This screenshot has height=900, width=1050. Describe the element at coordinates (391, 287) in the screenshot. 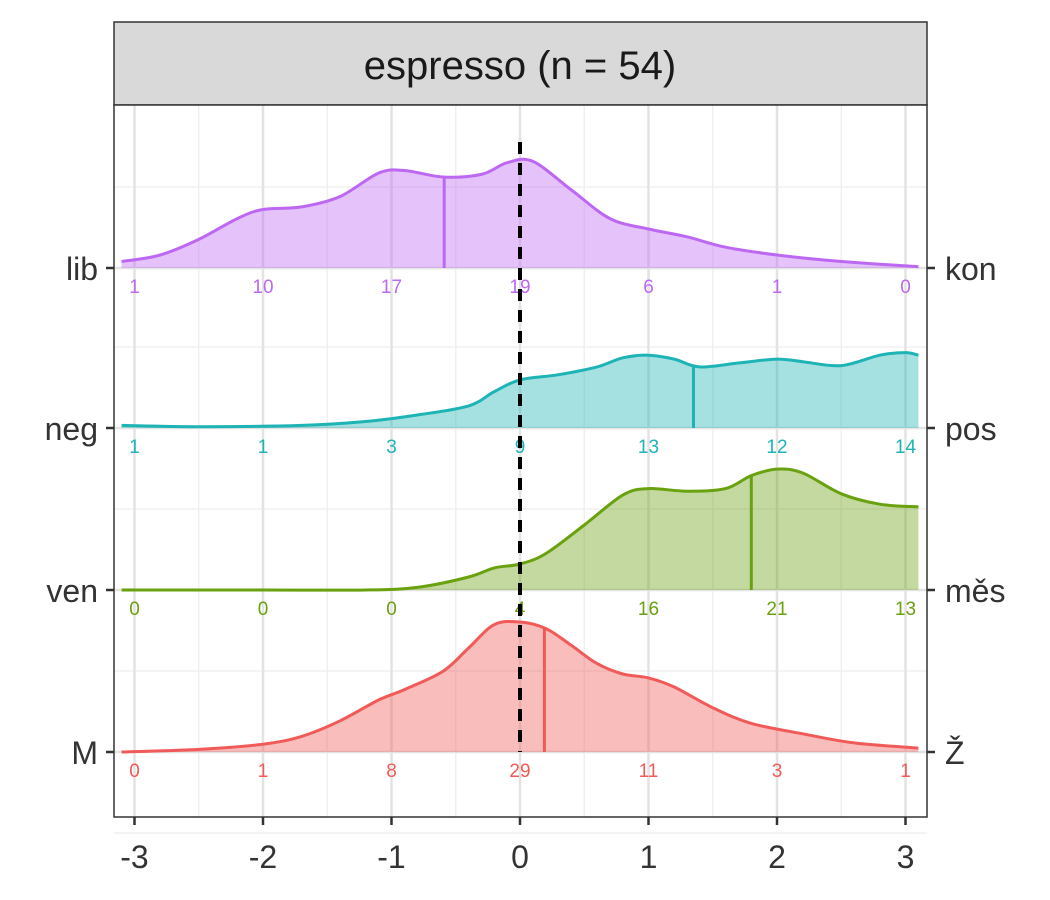

I see `count-label: 17` at that location.